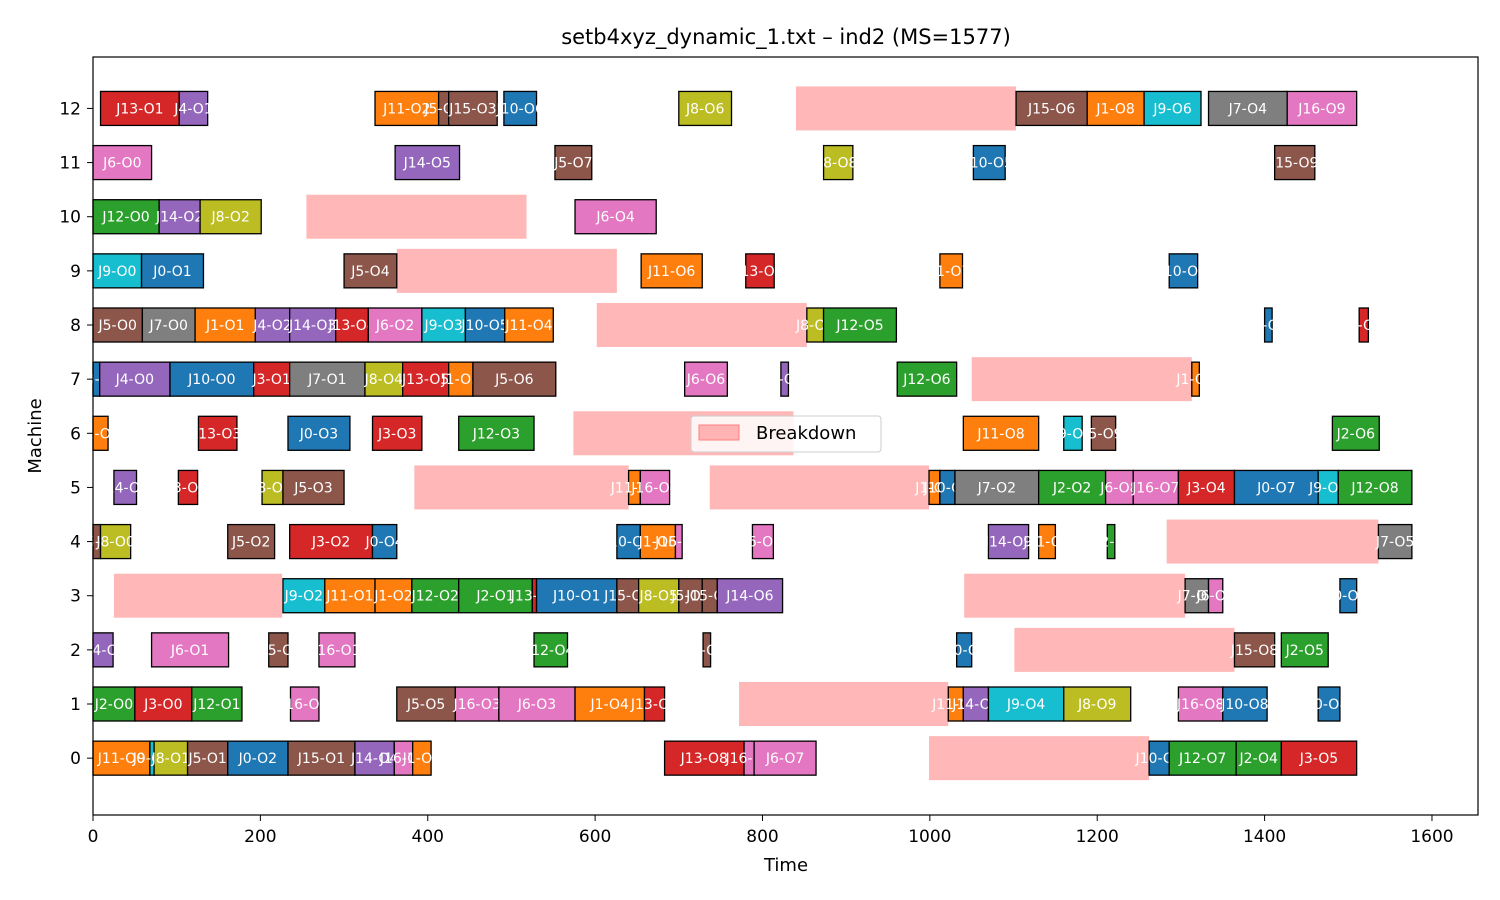 The image size is (1500, 900). I want to click on operation-bar: J14-O2, so click(179, 217).